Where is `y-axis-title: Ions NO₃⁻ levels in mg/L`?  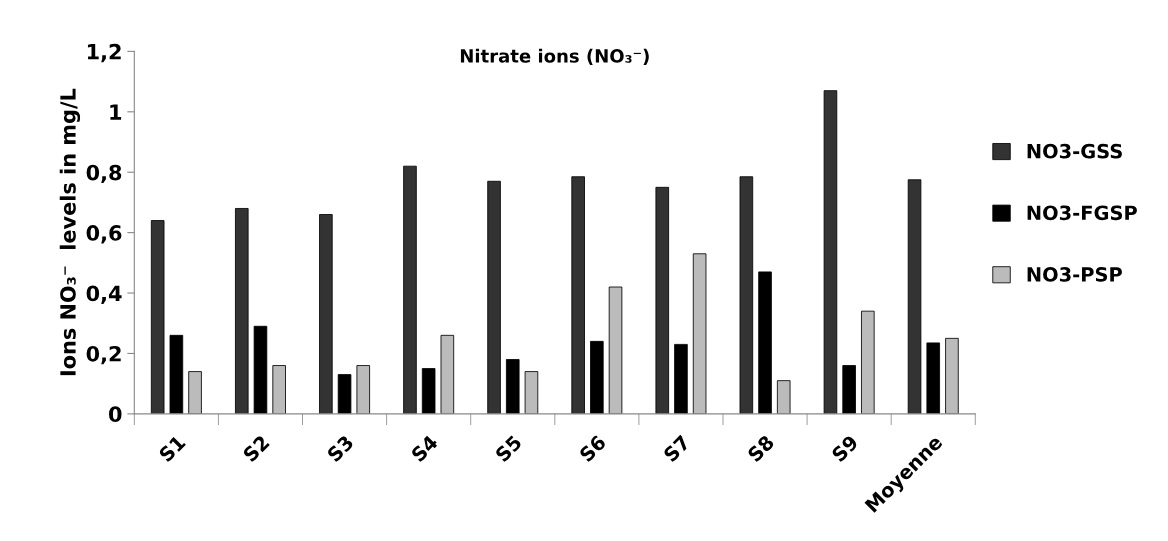
y-axis-title: Ions NO₃⁻ levels in mg/L is located at coordinates (70, 232).